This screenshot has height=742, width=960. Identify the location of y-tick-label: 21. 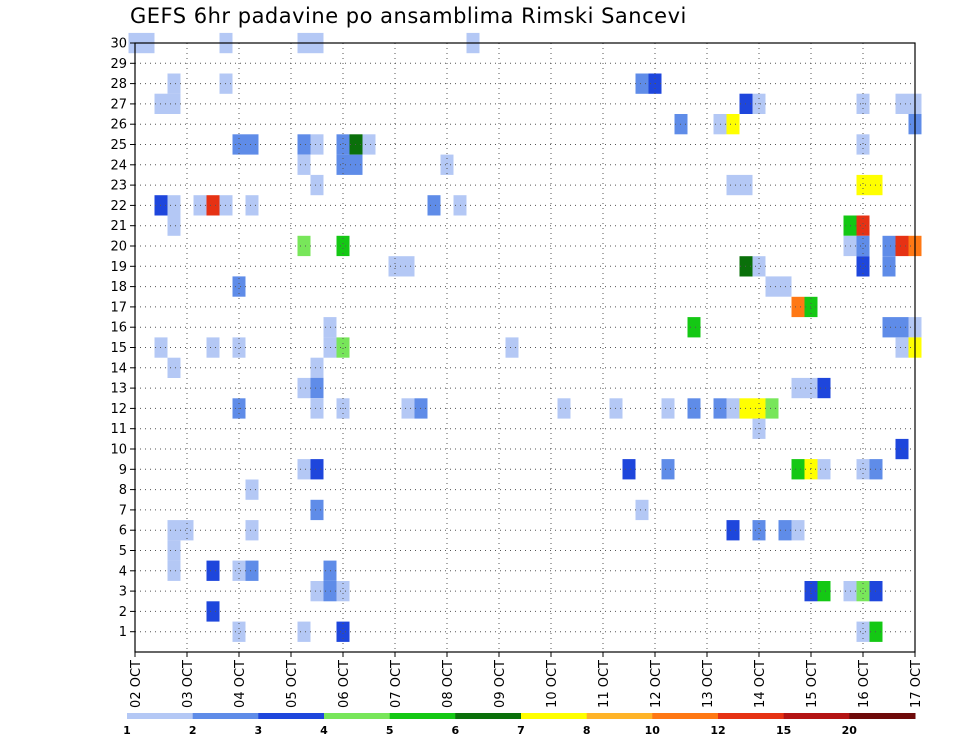
(118, 226).